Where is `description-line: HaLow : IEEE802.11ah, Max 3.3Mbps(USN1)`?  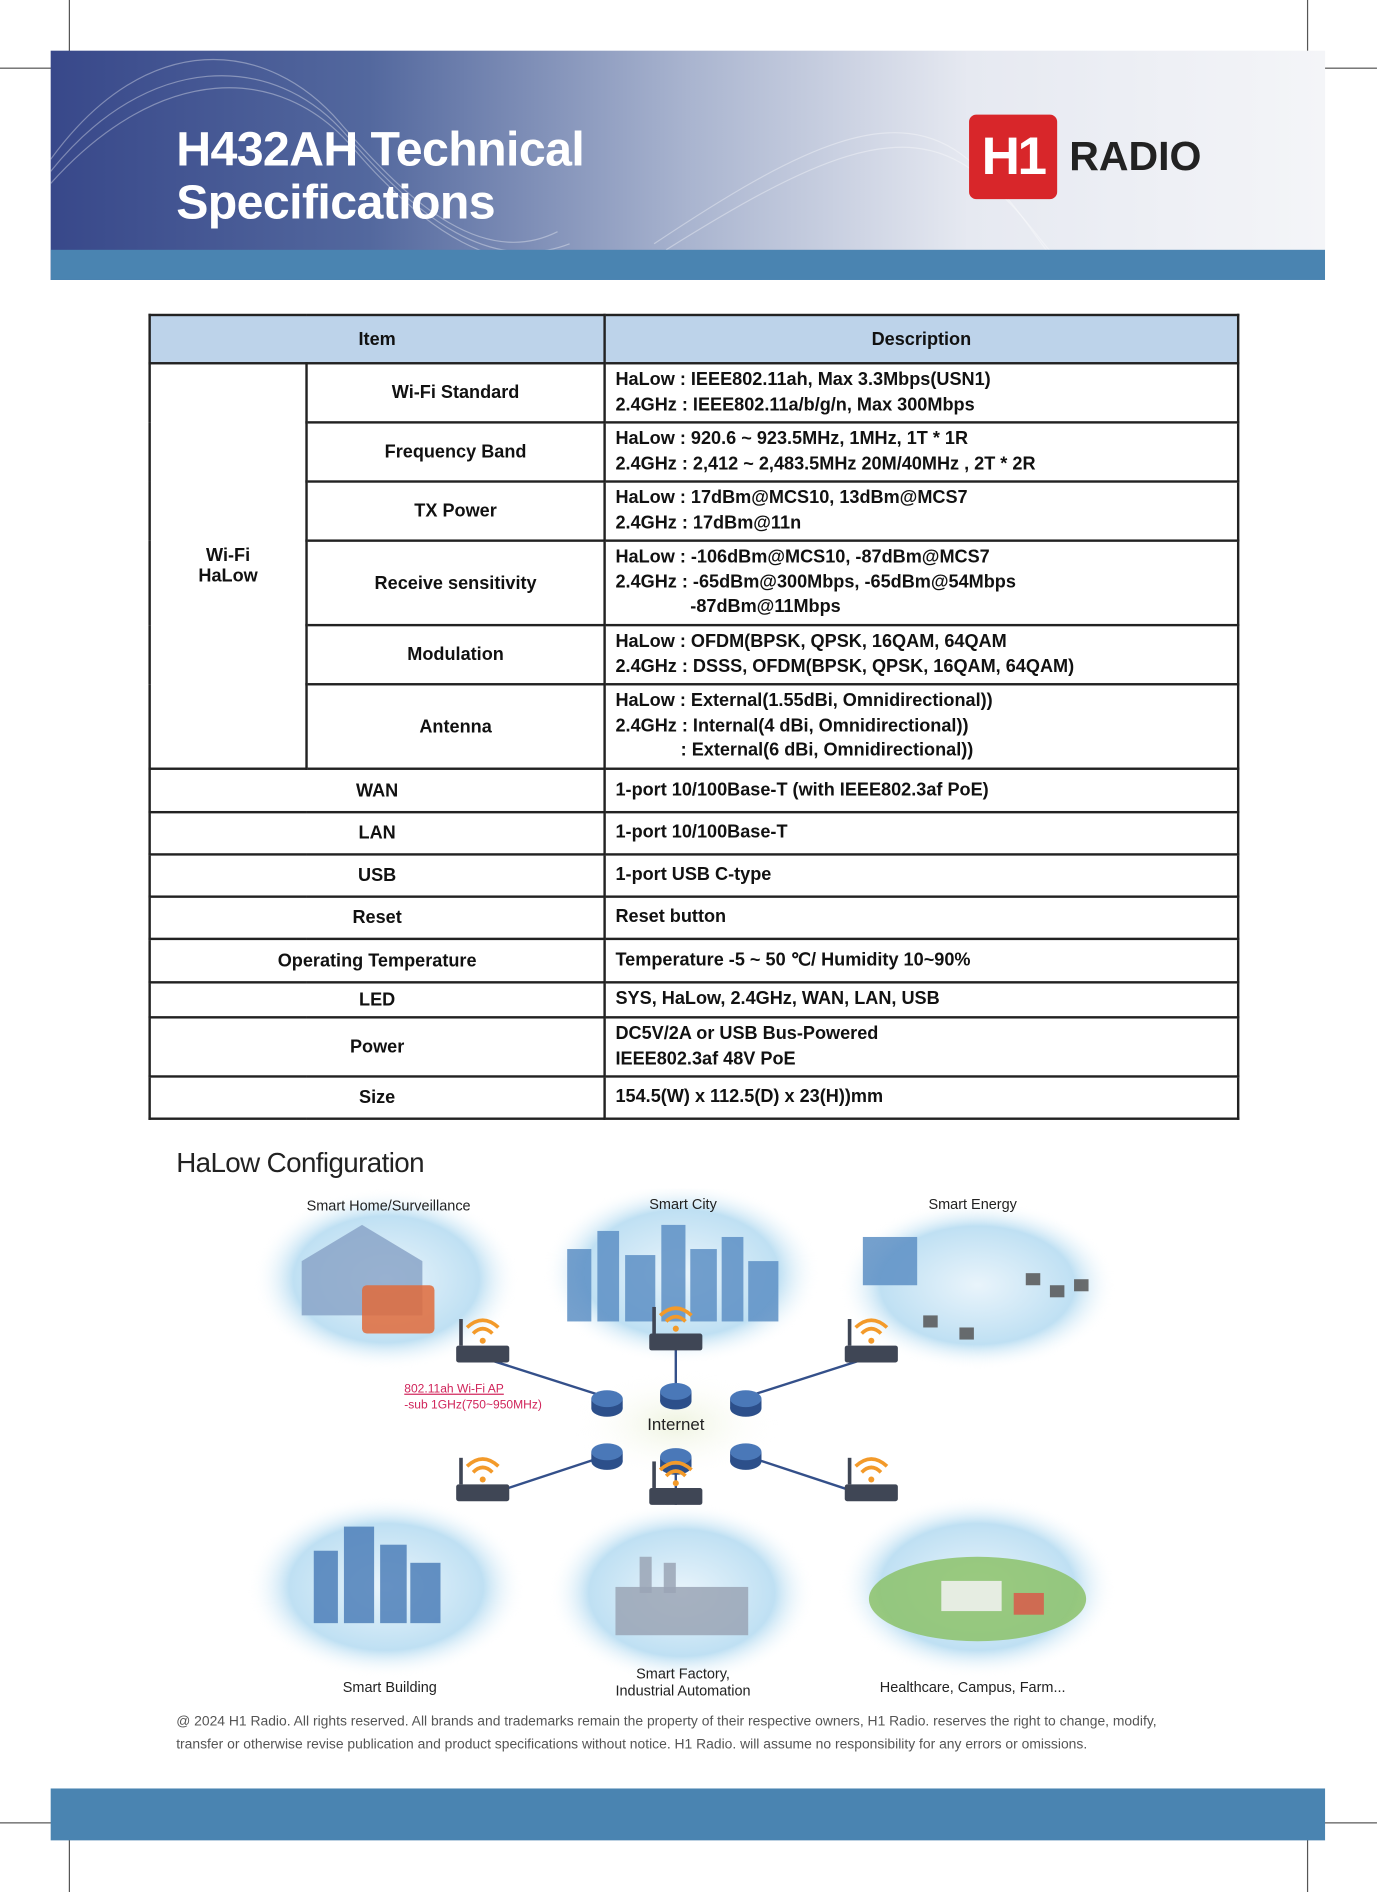 description-line: HaLow : IEEE802.11ah, Max 3.3Mbps(USN1) is located at coordinates (803, 379).